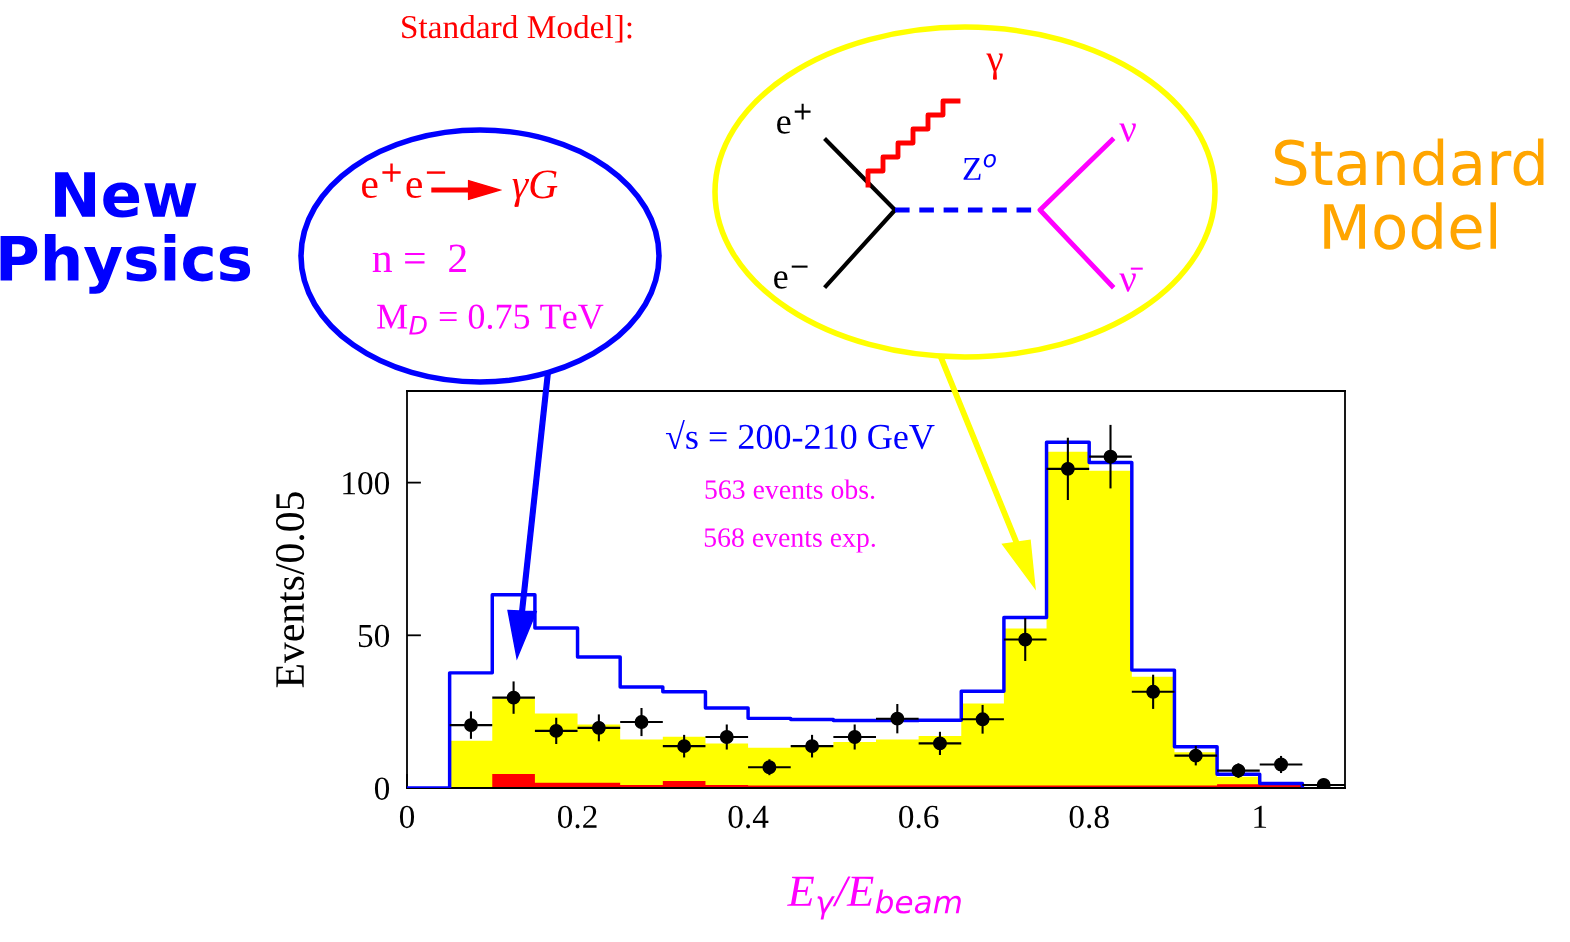 This screenshot has width=1570, height=942. I want to click on x-tick-label: 0.4, so click(748, 817).